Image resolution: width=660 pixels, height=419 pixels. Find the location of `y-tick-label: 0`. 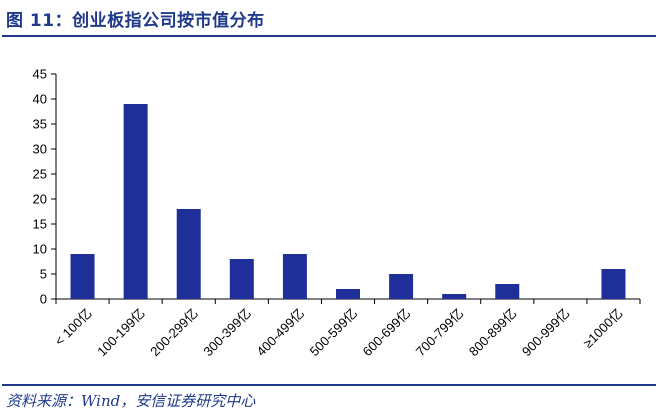

y-tick-label: 0 is located at coordinates (43, 299).